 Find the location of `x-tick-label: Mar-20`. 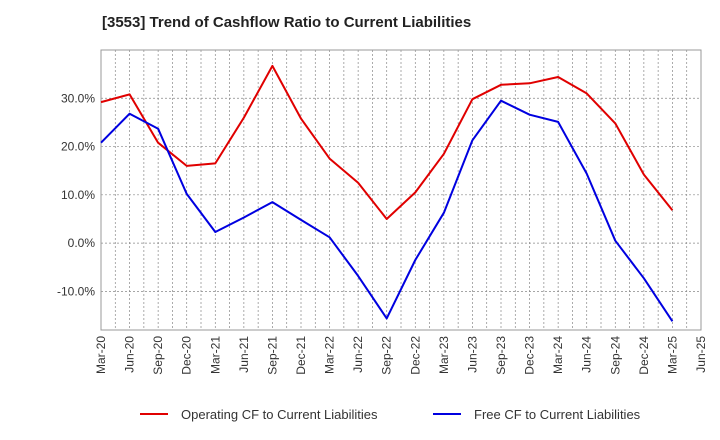

x-tick-label: Mar-20 is located at coordinates (101, 355).